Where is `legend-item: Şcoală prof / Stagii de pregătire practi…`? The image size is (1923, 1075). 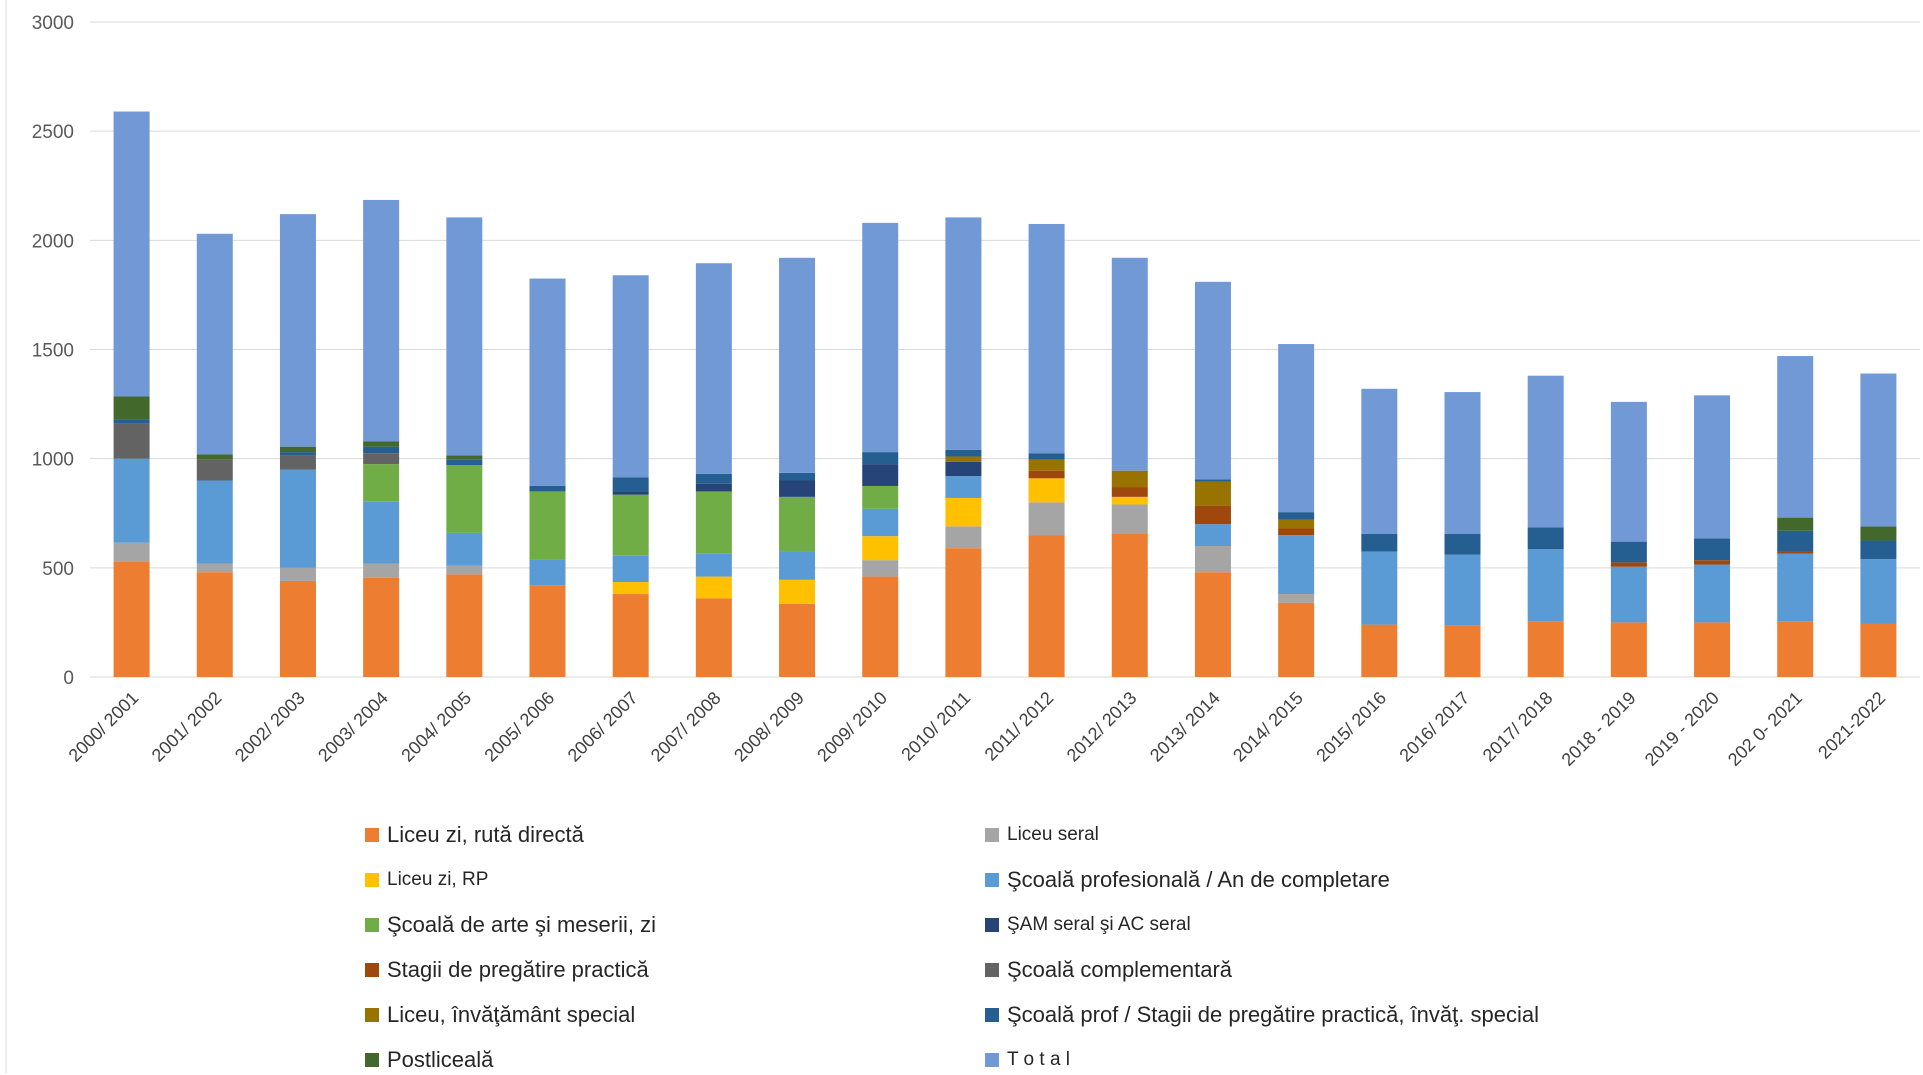 legend-item: Şcoală prof / Stagii de pregătire practi… is located at coordinates (1262, 1015).